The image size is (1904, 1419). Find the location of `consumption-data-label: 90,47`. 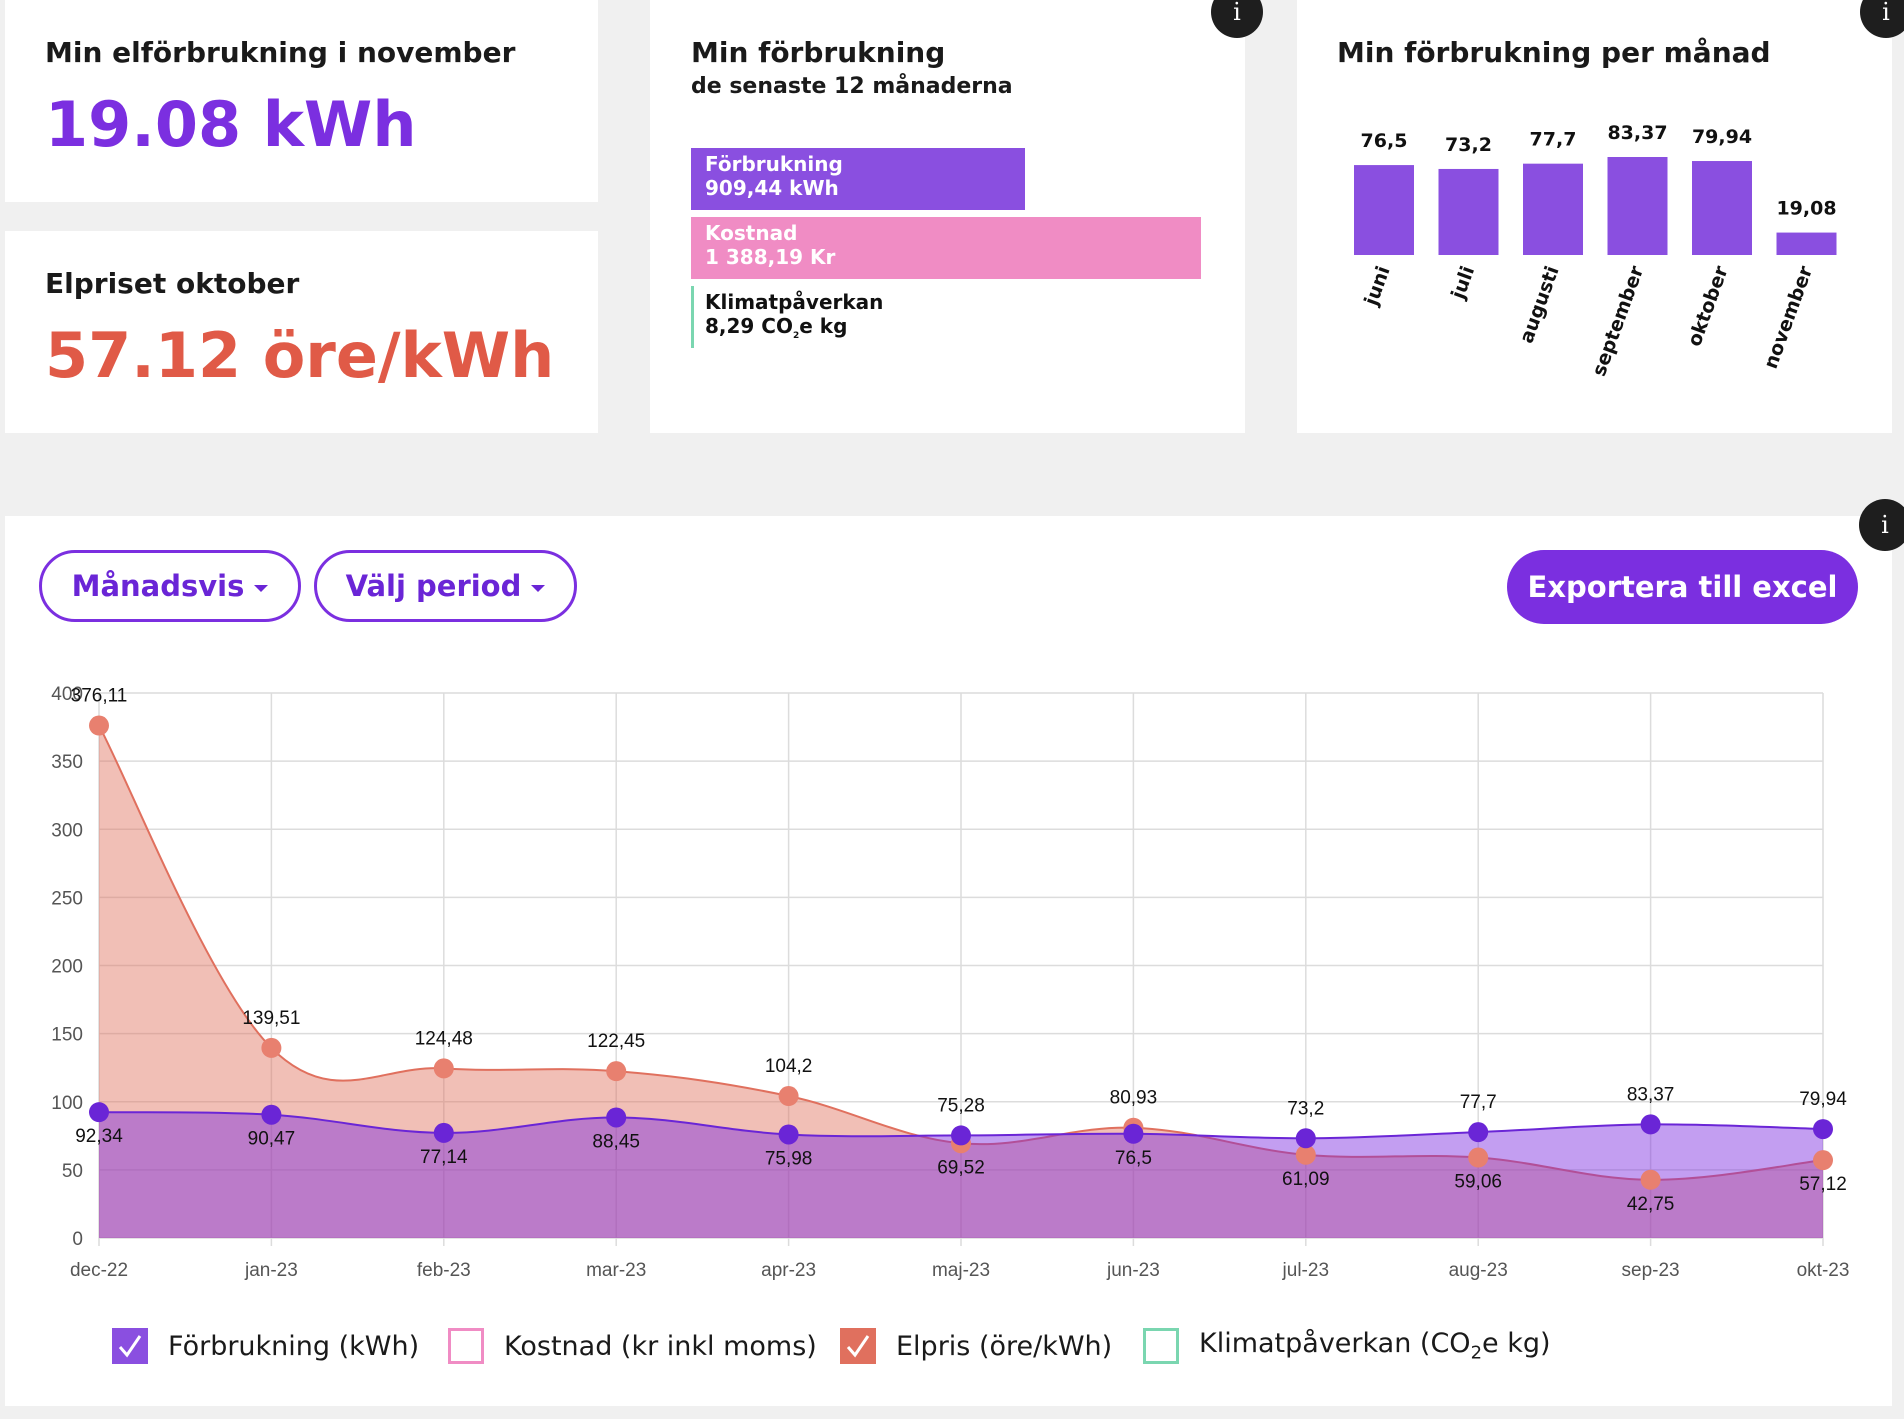

consumption-data-label: 90,47 is located at coordinates (272, 1139).